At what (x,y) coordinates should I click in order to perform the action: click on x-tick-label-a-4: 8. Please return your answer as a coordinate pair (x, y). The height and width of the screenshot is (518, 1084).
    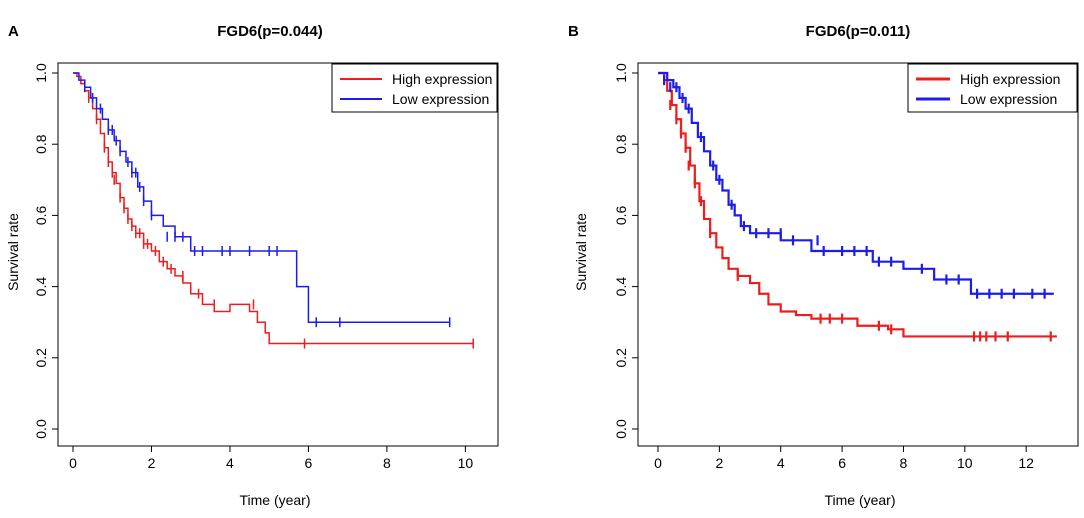
    Looking at the image, I should click on (387, 463).